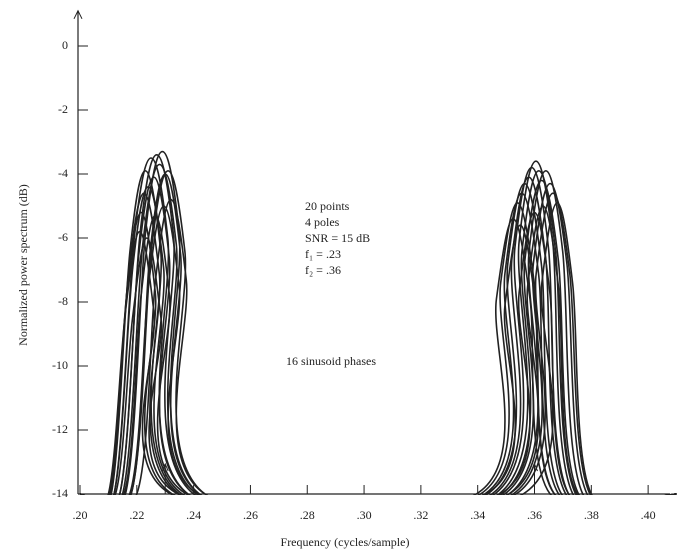 The width and height of the screenshot is (688, 555). What do you see at coordinates (80, 515) in the screenshot?
I see `x-tick-label: .20` at bounding box center [80, 515].